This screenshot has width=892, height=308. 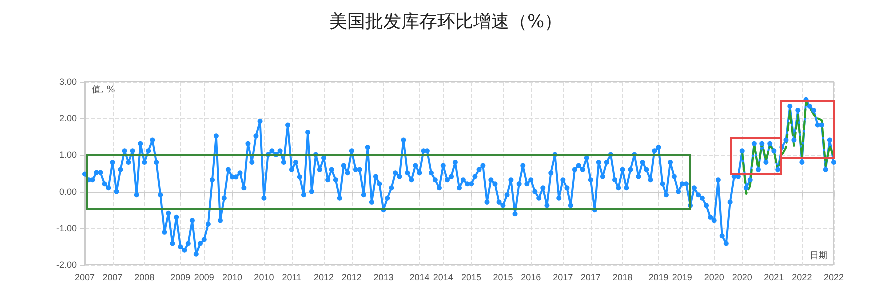 What do you see at coordinates (68, 155) in the screenshot?
I see `y-tick-label: 1.00` at bounding box center [68, 155].